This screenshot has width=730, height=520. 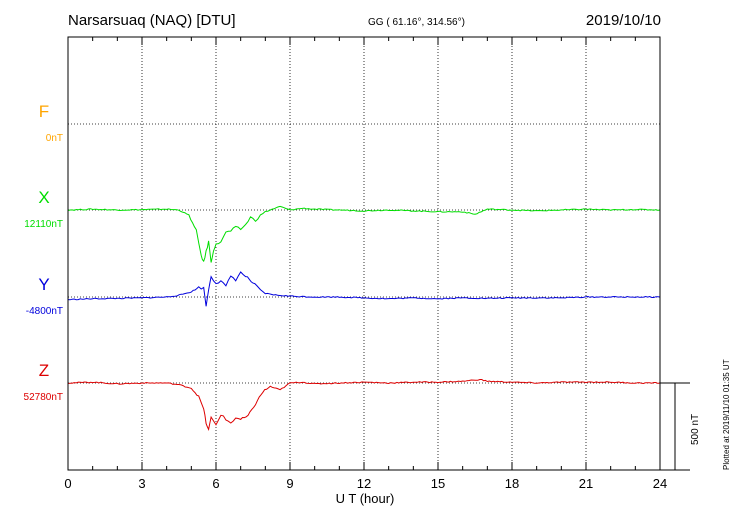 What do you see at coordinates (438, 483) in the screenshot?
I see `x-tick-label: 15` at bounding box center [438, 483].